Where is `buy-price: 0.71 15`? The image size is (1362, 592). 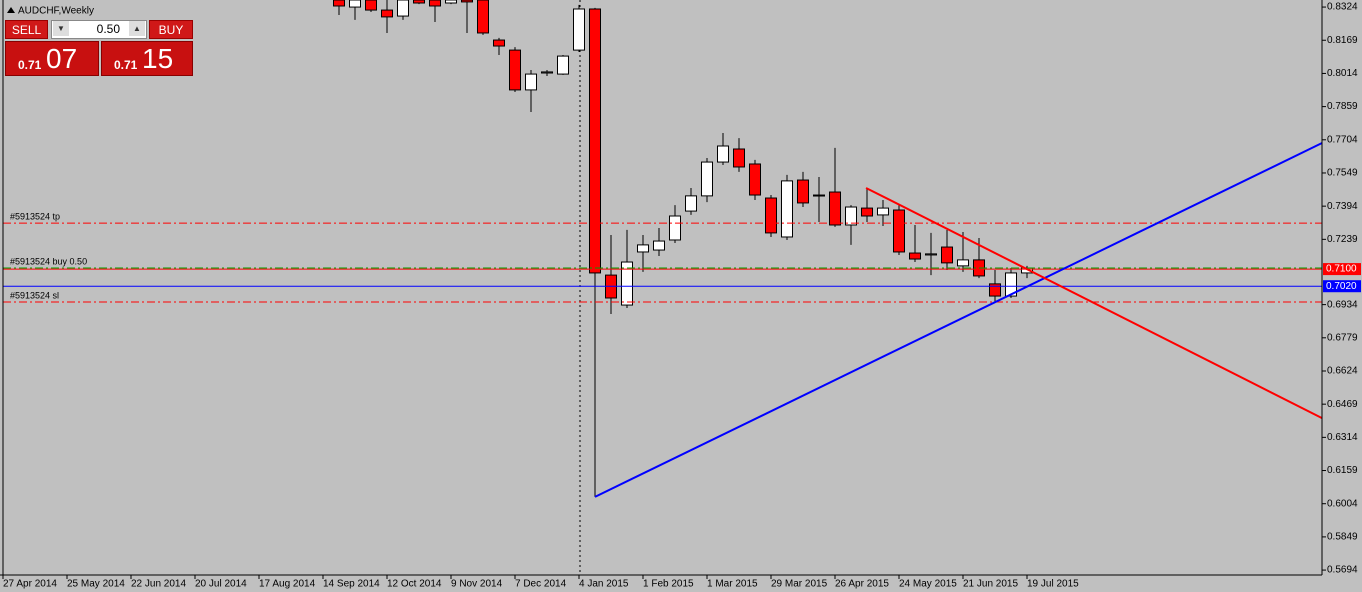 buy-price: 0.71 15 is located at coordinates (147, 58).